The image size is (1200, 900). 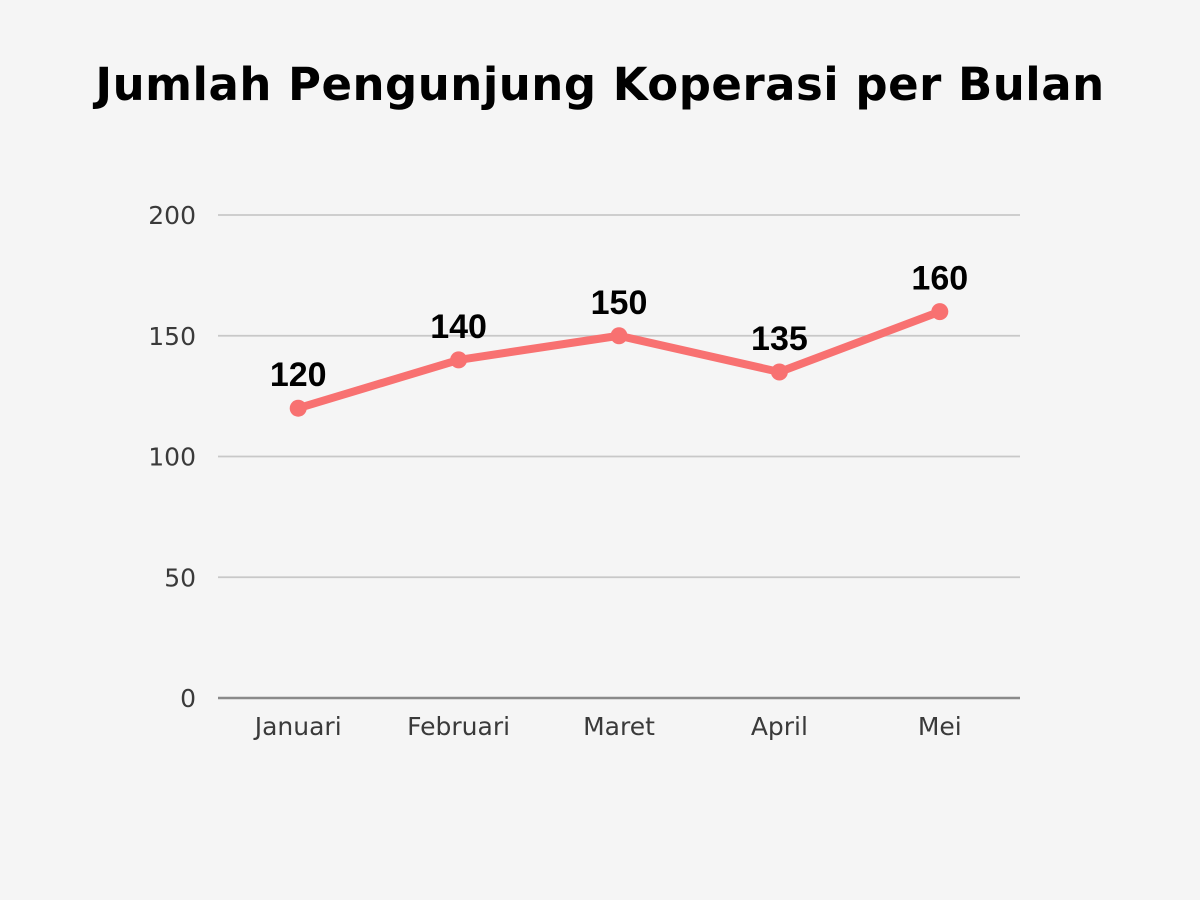 I want to click on x-category-label: Maret, so click(x=619, y=726).